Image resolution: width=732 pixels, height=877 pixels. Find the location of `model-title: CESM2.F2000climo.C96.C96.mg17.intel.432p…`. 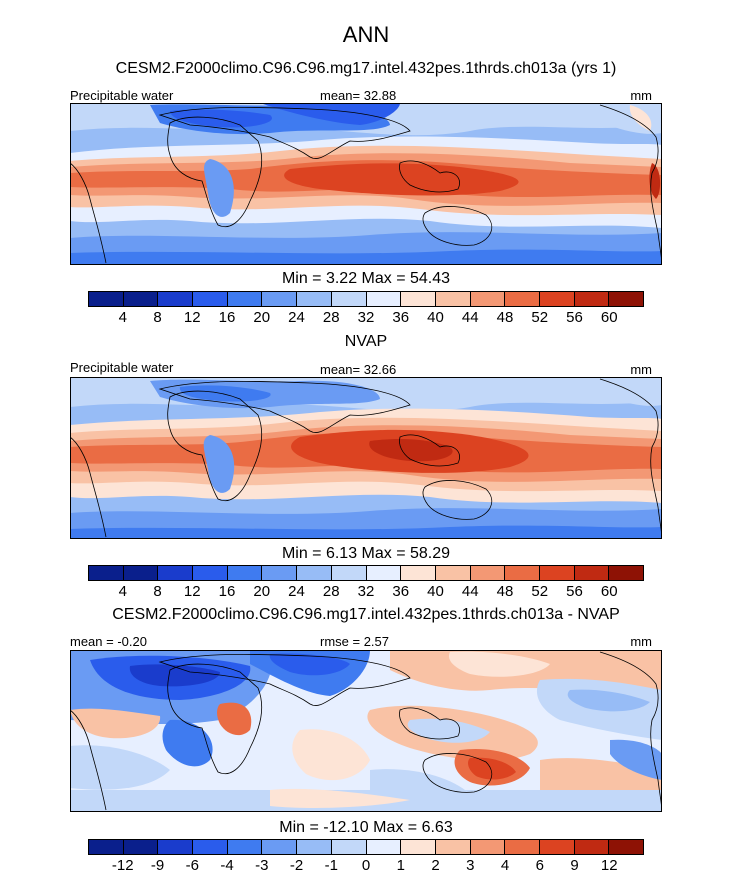

model-title: CESM2.F2000climo.C96.C96.mg17.intel.432p… is located at coordinates (366, 68).